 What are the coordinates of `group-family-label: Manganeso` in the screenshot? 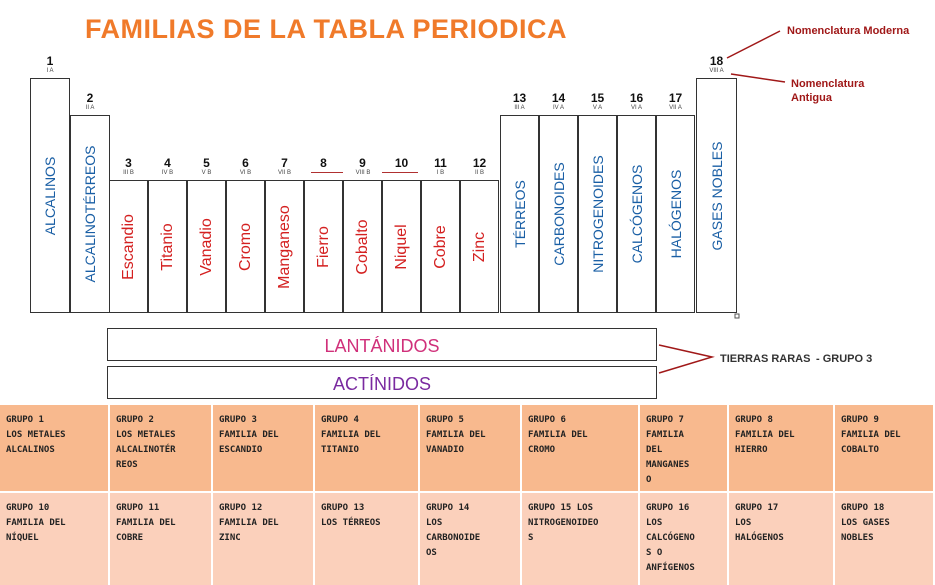 It's located at (284, 246).